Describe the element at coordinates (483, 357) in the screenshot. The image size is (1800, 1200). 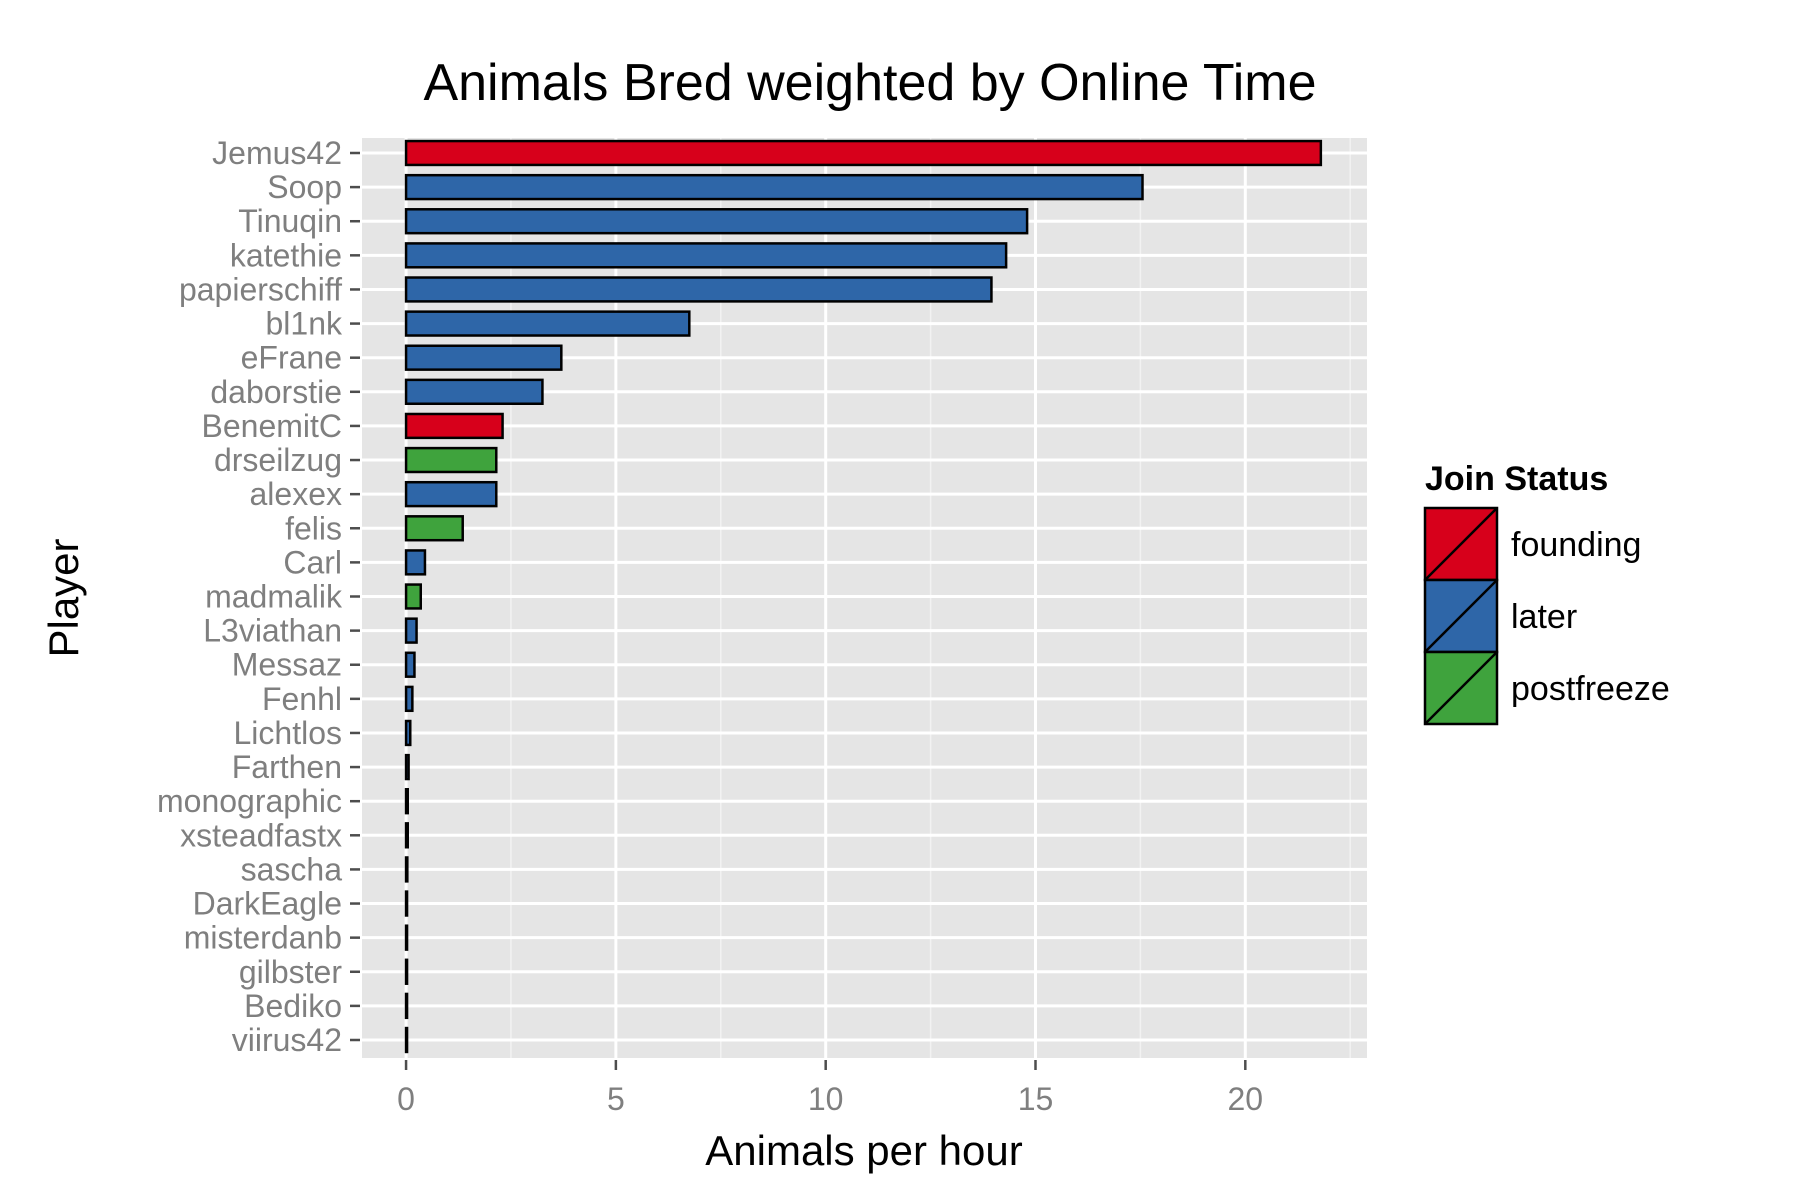
I see `bar-eFrane` at that location.